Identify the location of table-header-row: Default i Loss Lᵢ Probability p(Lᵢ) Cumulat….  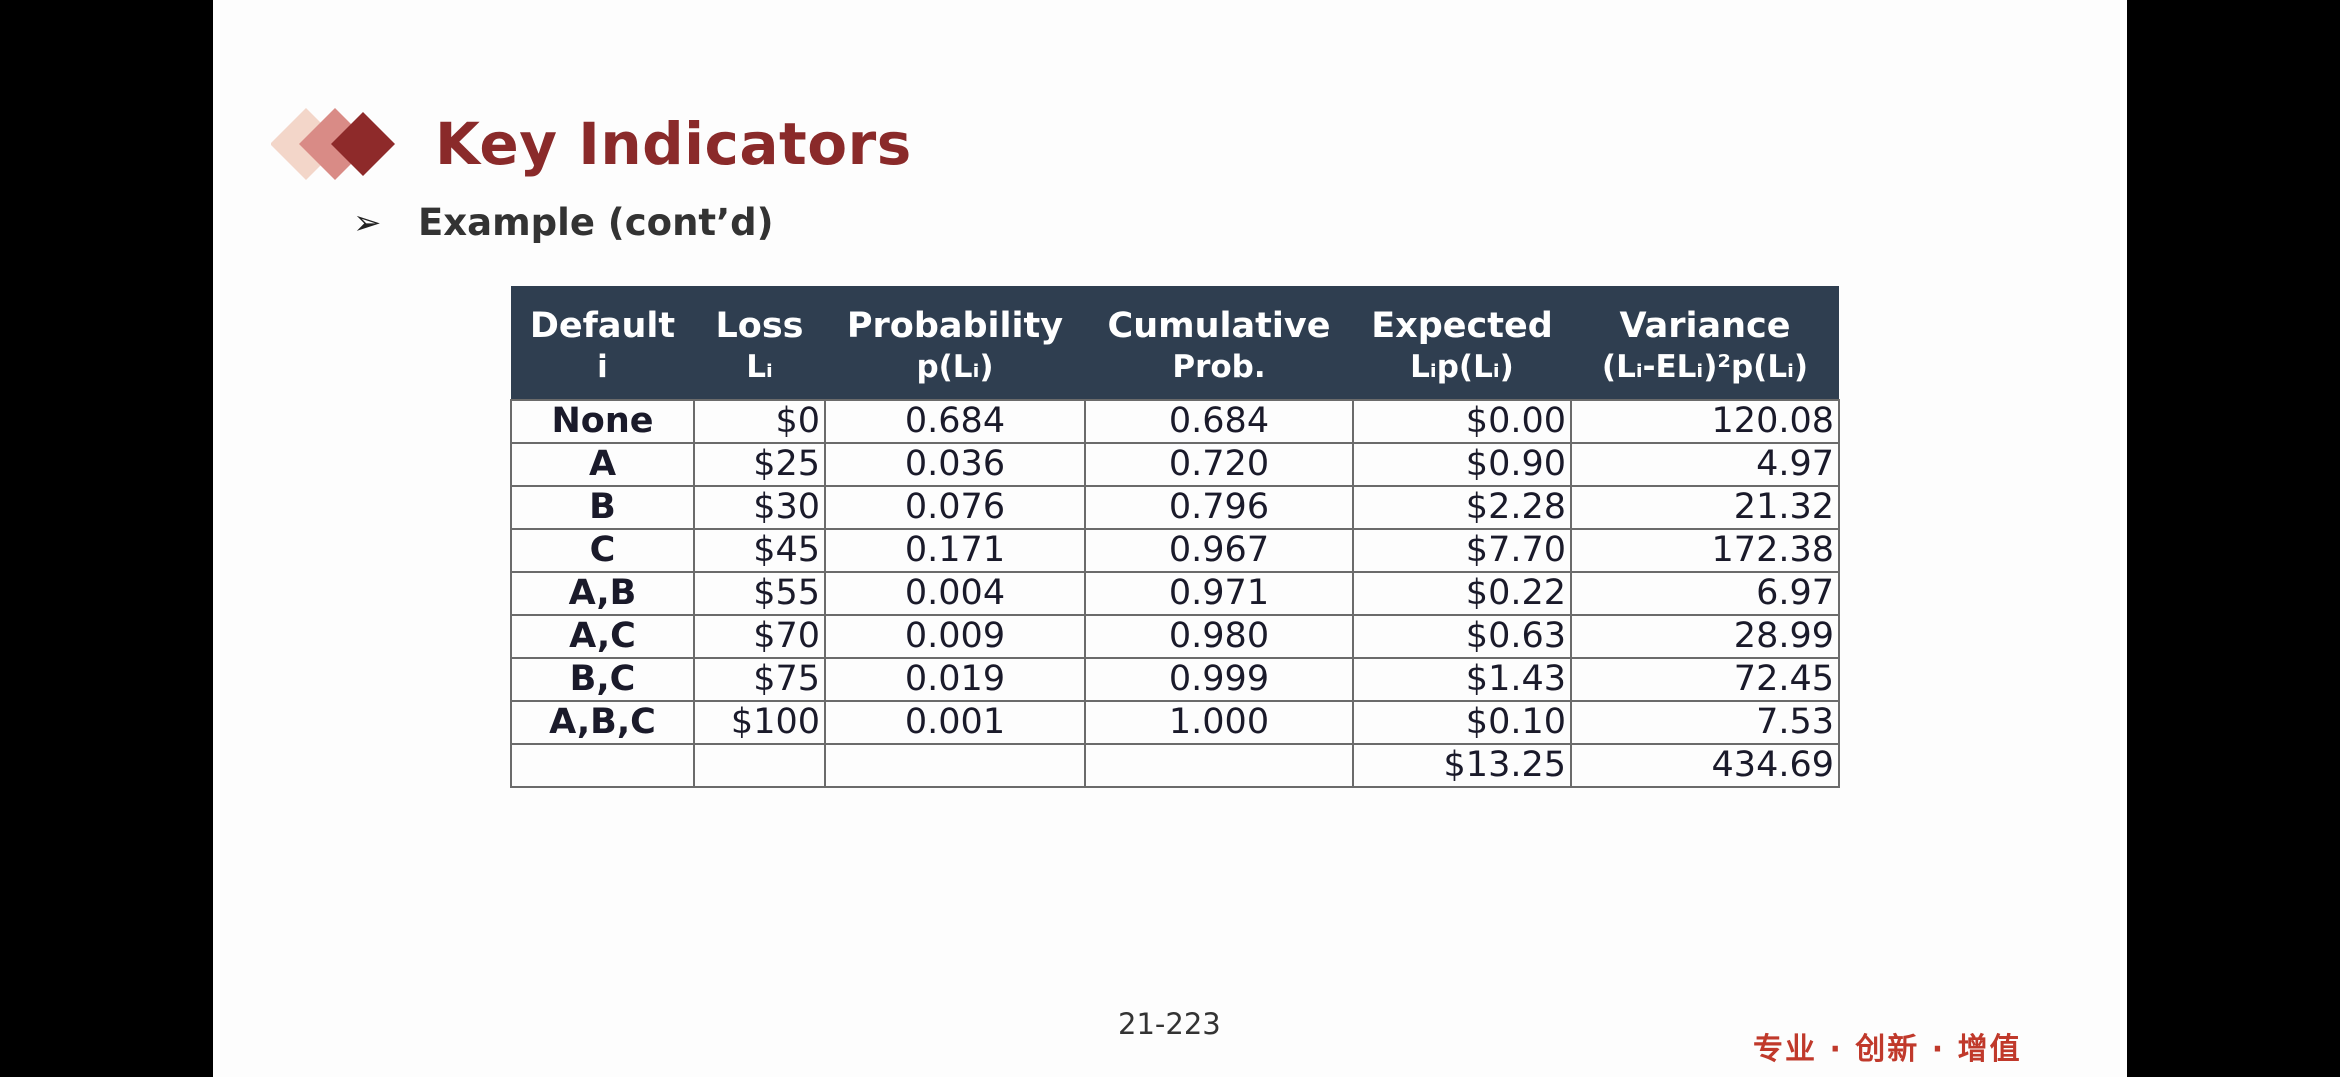
(1175, 343).